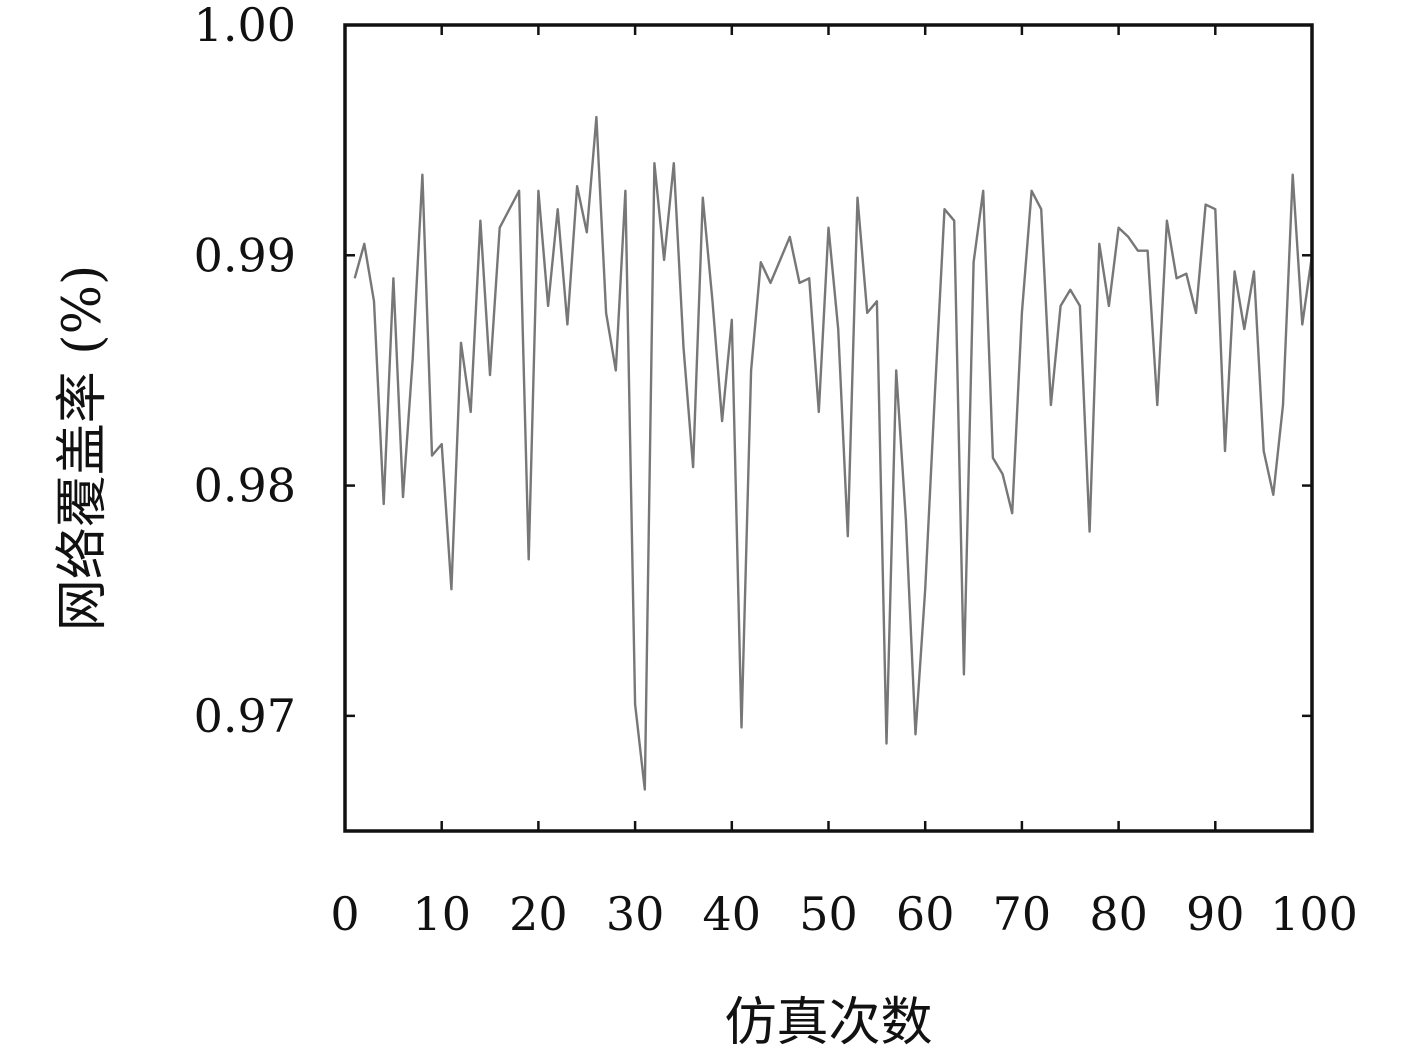 Image resolution: width=1417 pixels, height=1056 pixels. I want to click on x-tick-label: 20, so click(538, 914).